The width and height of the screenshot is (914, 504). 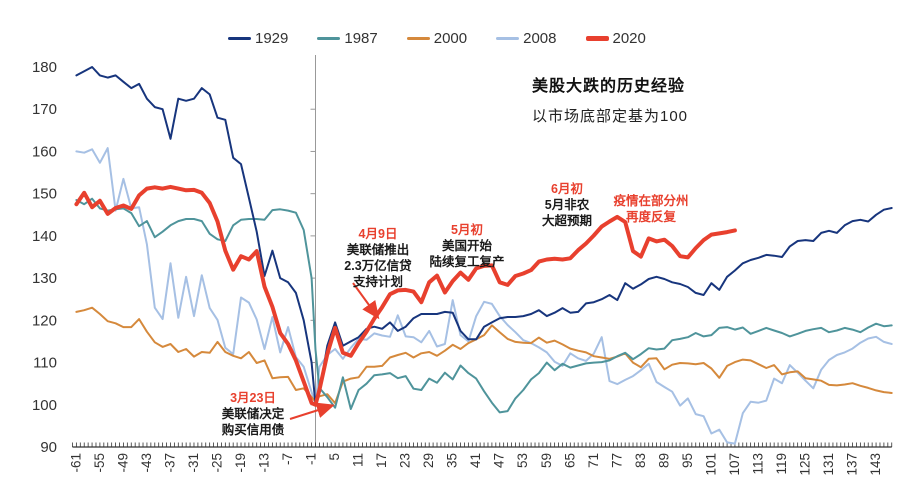 What do you see at coordinates (377, 258) in the screenshot?
I see `annotation-apr9: 4月9日美联储推出 2.3万亿信贷 支持计划` at bounding box center [377, 258].